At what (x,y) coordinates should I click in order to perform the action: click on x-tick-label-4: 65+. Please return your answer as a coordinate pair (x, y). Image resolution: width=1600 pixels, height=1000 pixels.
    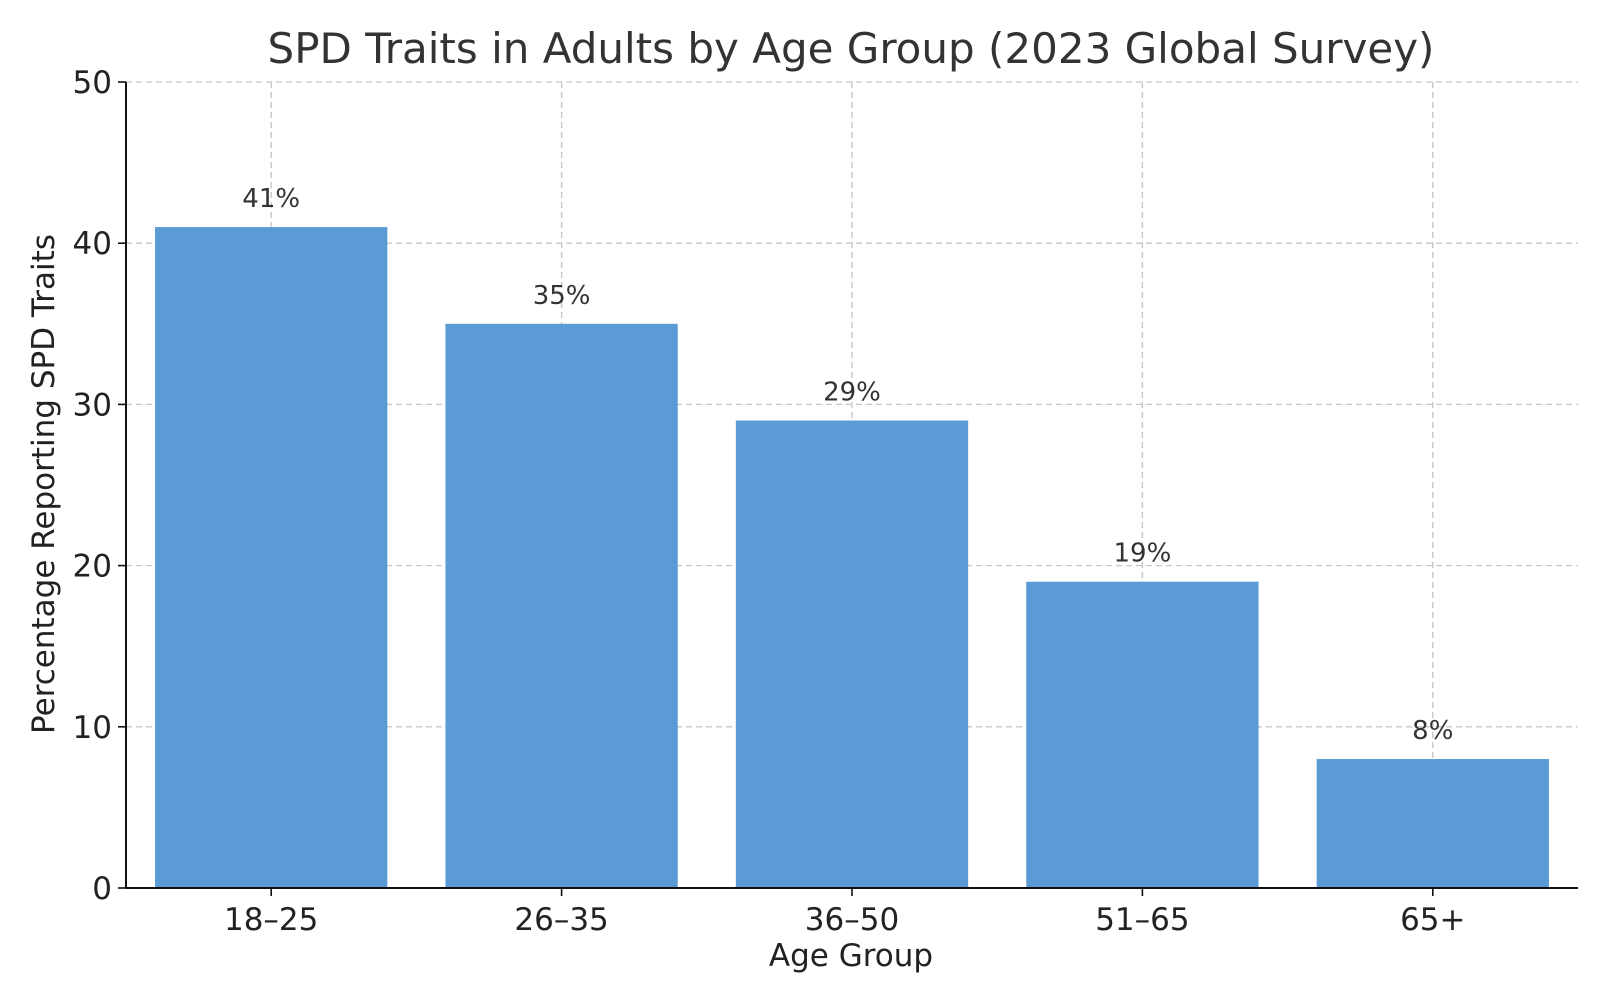
    Looking at the image, I should click on (1432, 920).